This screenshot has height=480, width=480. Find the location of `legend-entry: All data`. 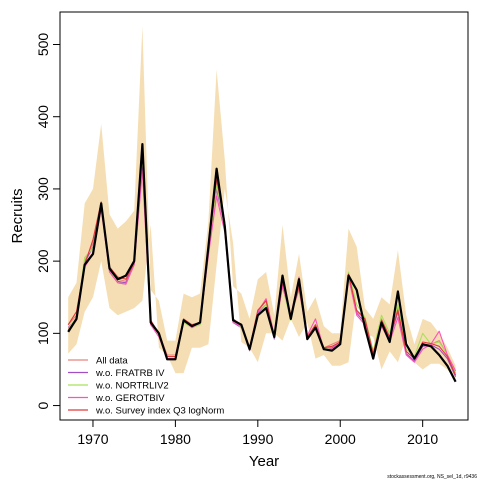

legend-entry: All data is located at coordinates (112, 361).